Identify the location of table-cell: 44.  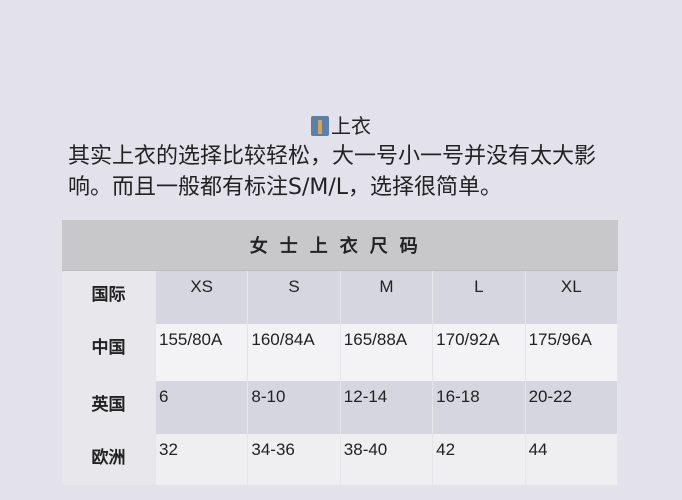
(572, 459).